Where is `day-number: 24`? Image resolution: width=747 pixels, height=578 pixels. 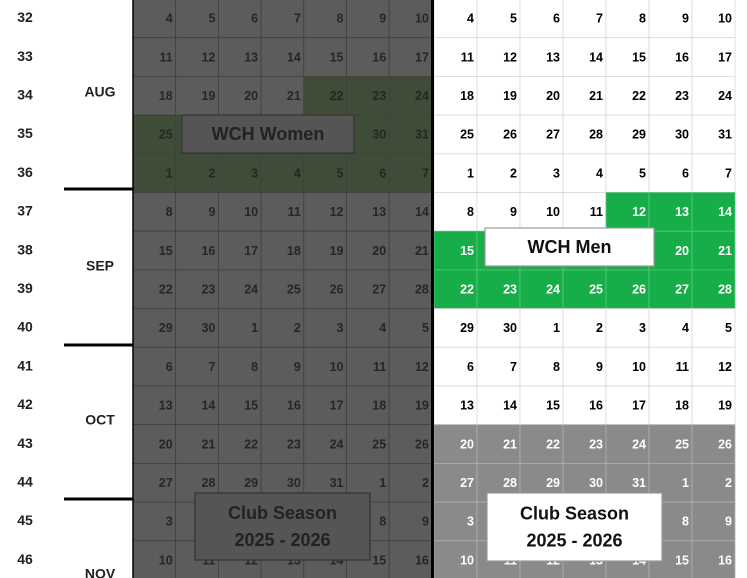 day-number: 24 is located at coordinates (337, 444).